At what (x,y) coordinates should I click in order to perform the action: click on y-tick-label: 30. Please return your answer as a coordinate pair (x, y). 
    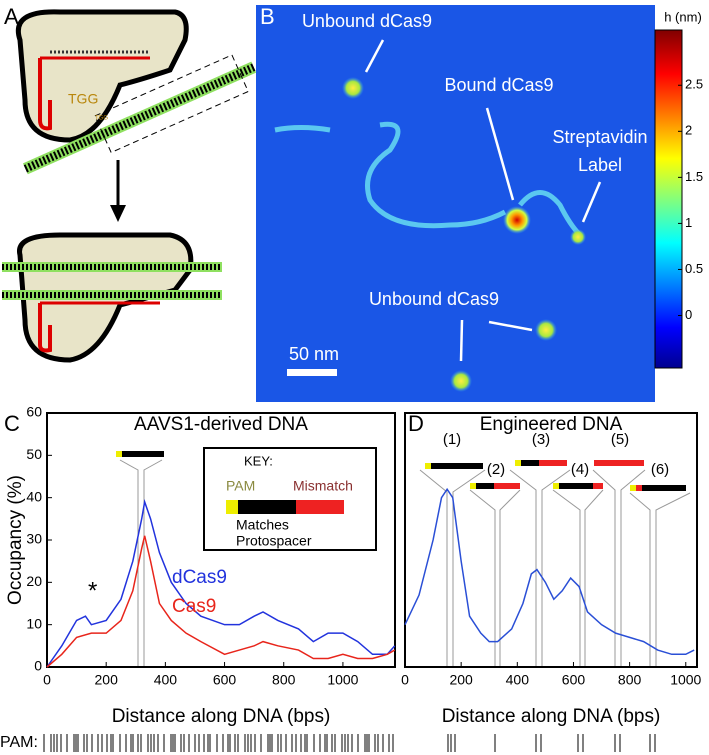
    Looking at the image, I should click on (34, 539).